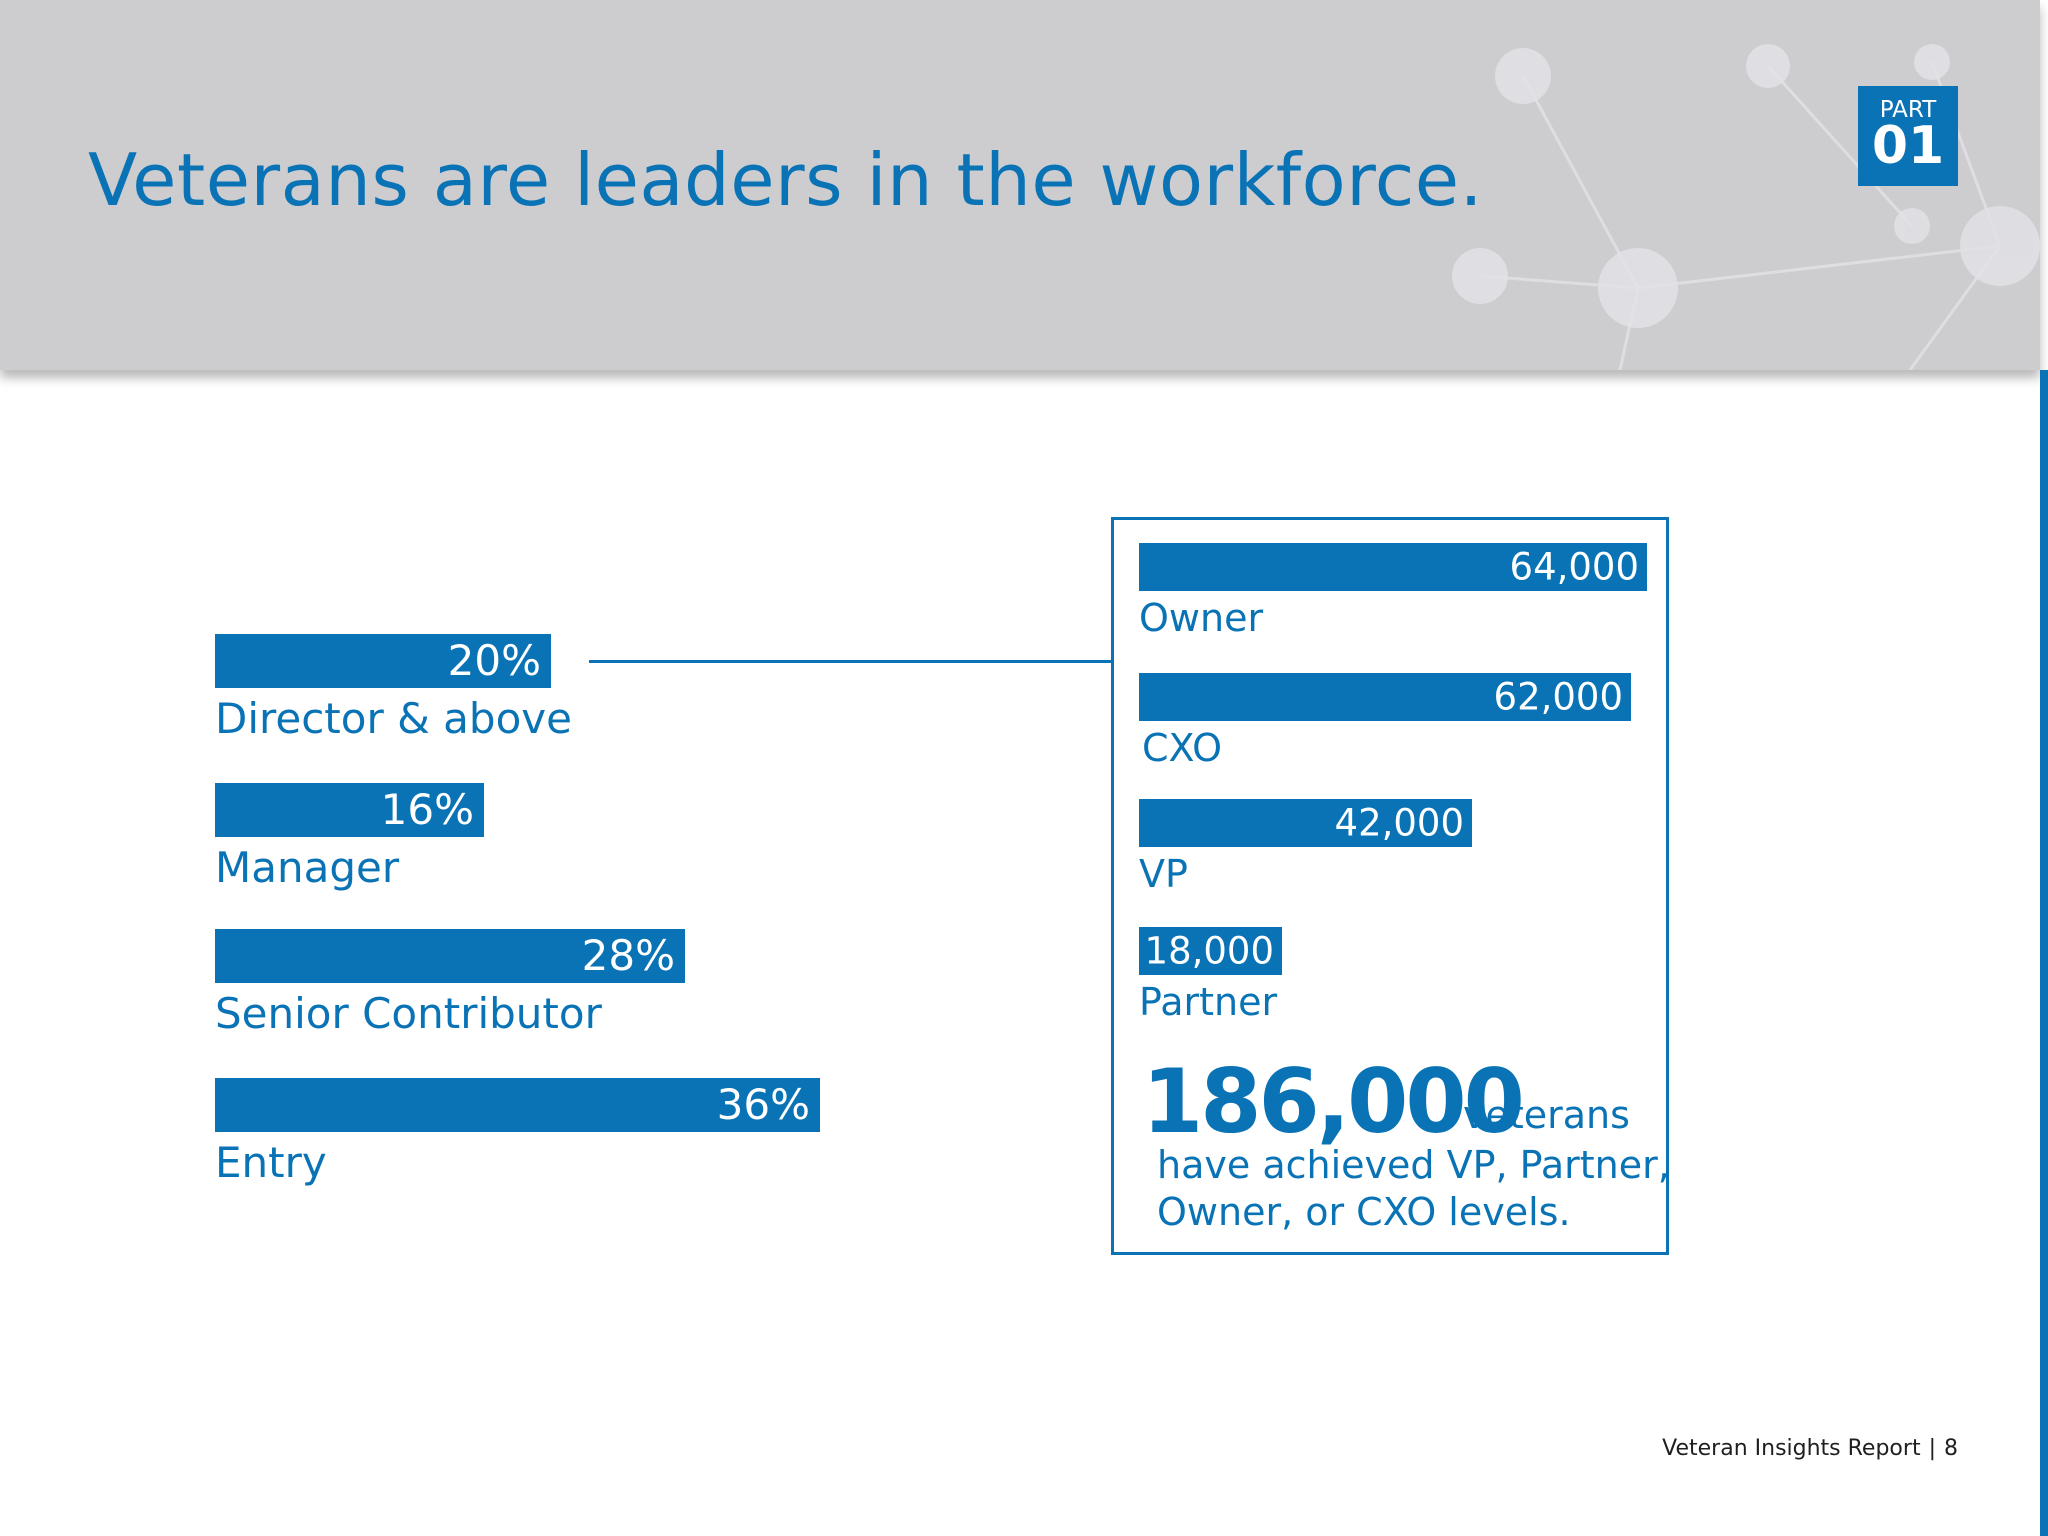  What do you see at coordinates (349, 810) in the screenshot?
I see `left-bar: 16%` at bounding box center [349, 810].